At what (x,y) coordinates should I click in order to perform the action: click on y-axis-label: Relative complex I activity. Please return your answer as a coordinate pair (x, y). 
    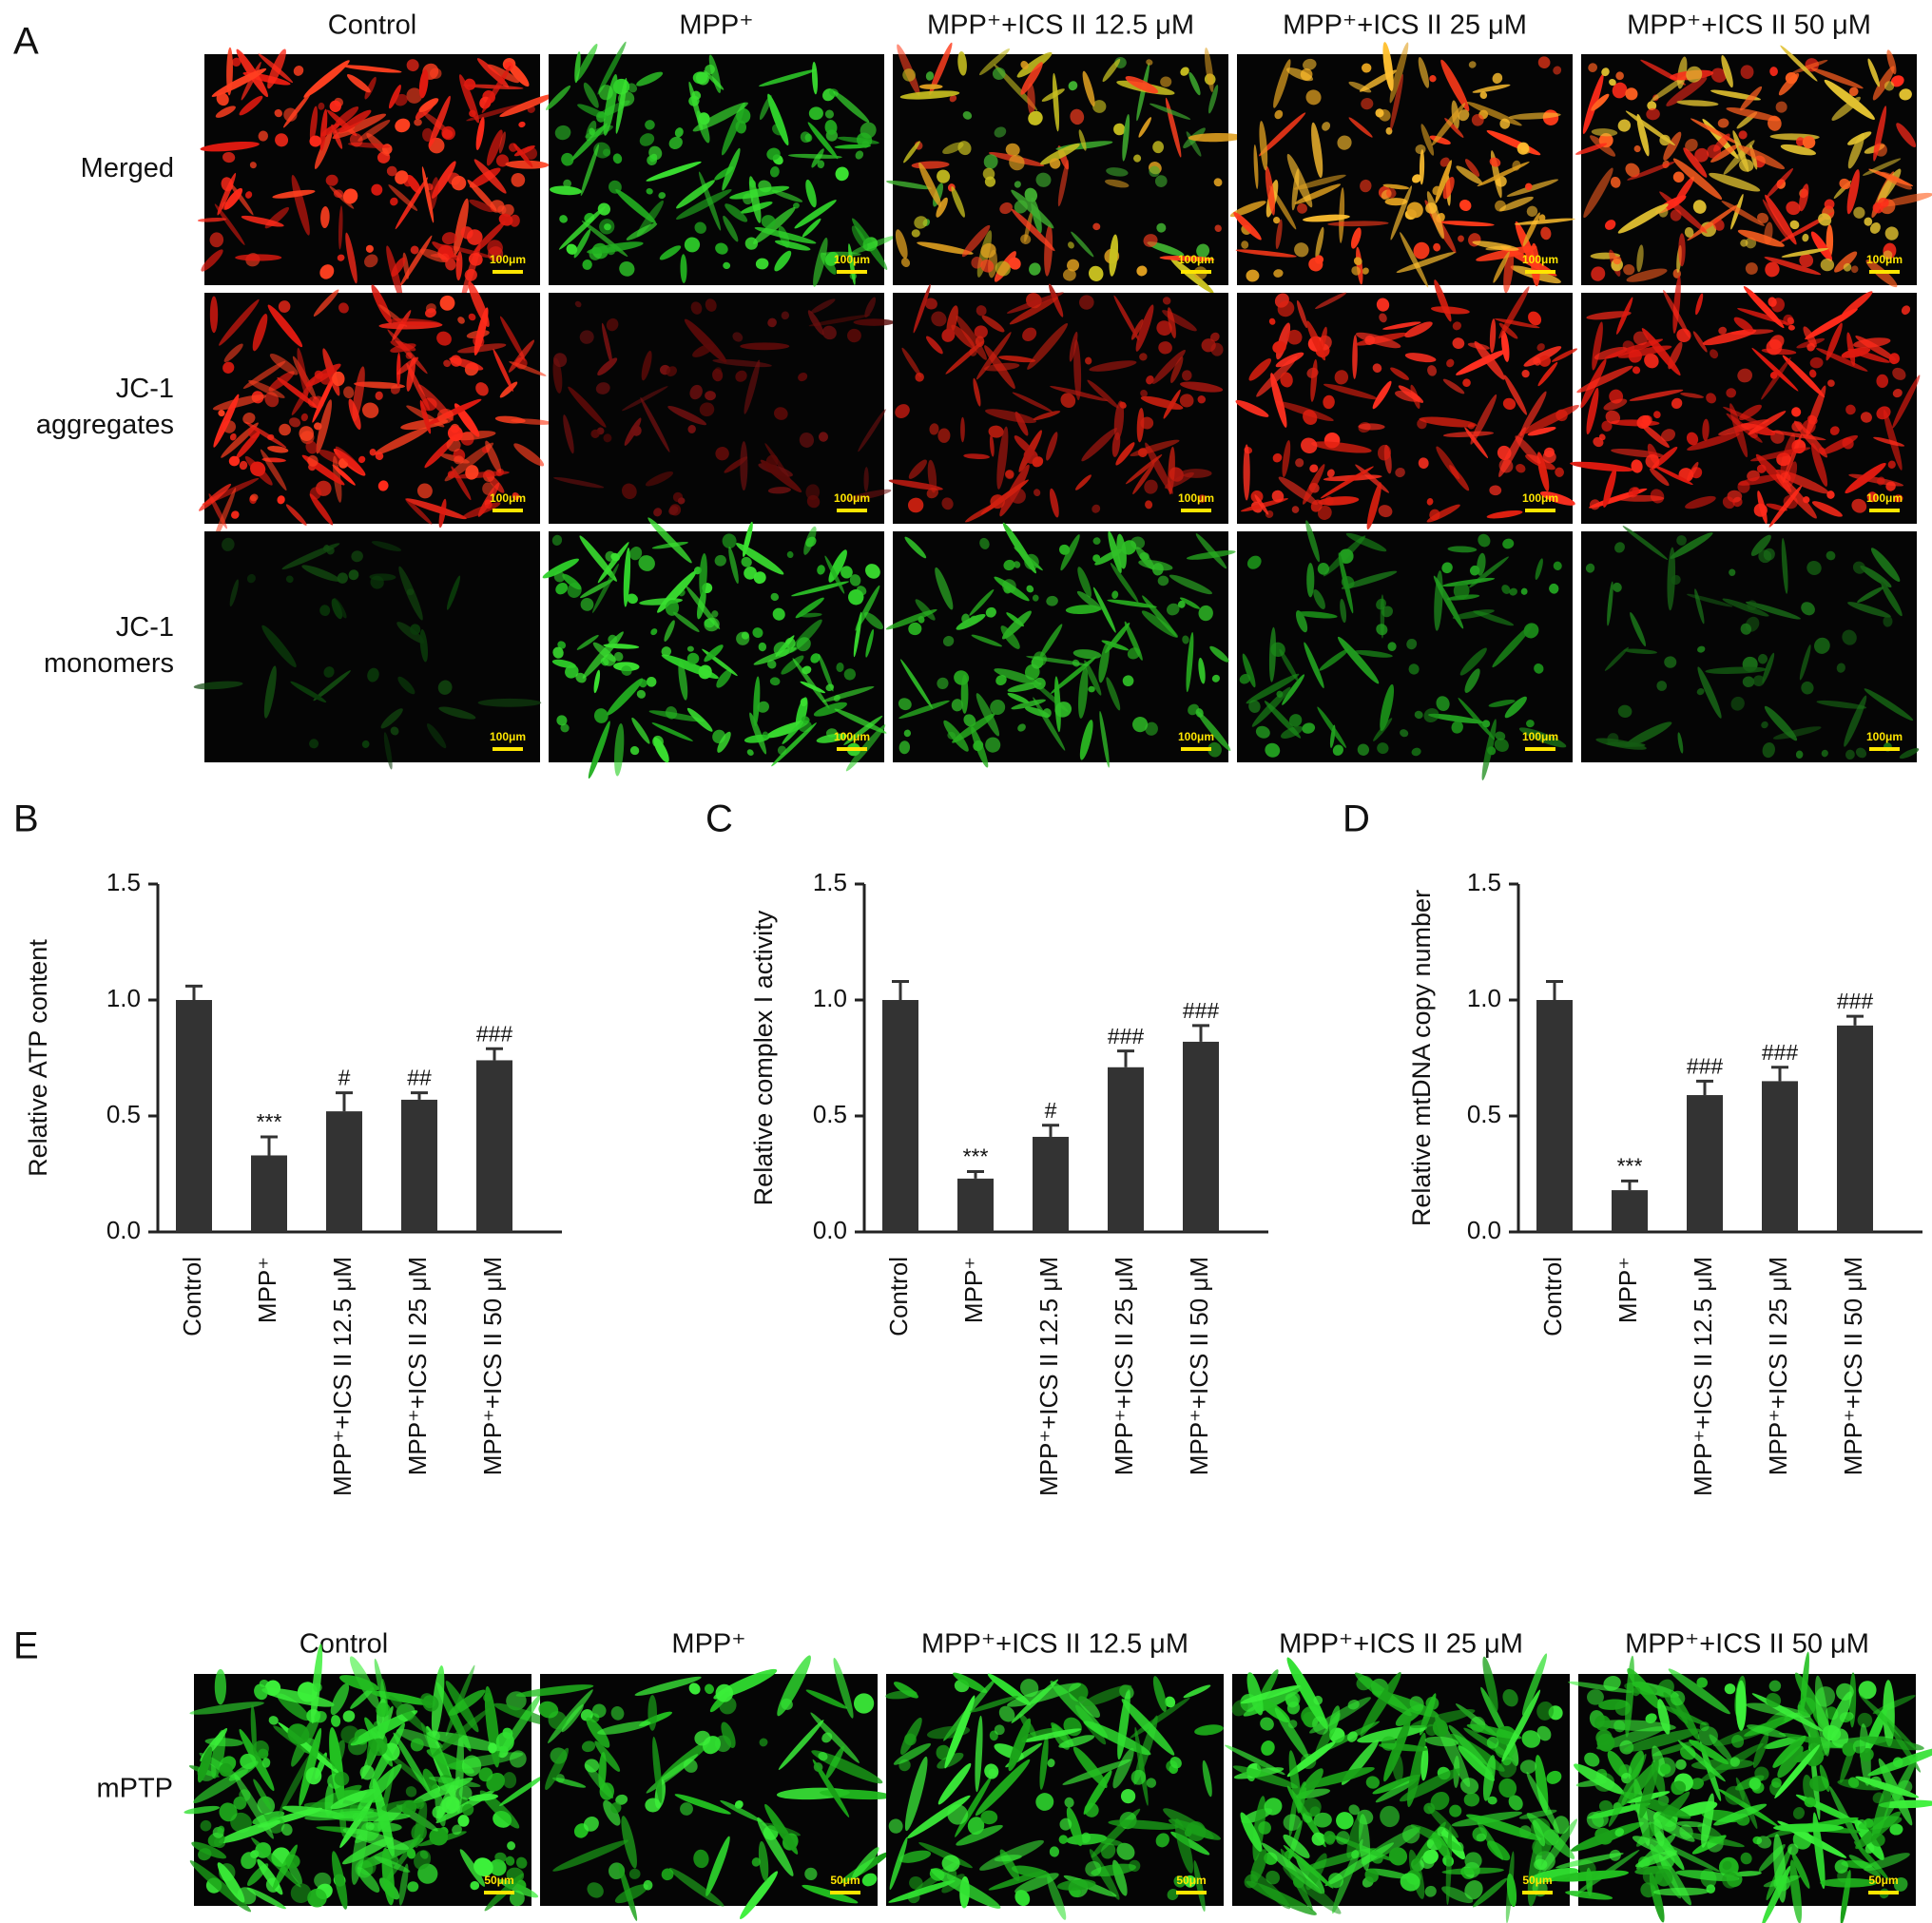
    Looking at the image, I should click on (763, 1057).